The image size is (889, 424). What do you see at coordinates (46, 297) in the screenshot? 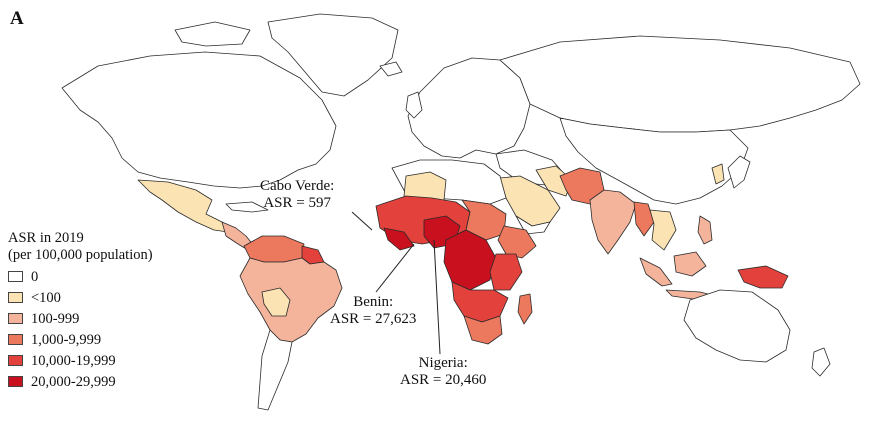
I see `legend-label: <100` at bounding box center [46, 297].